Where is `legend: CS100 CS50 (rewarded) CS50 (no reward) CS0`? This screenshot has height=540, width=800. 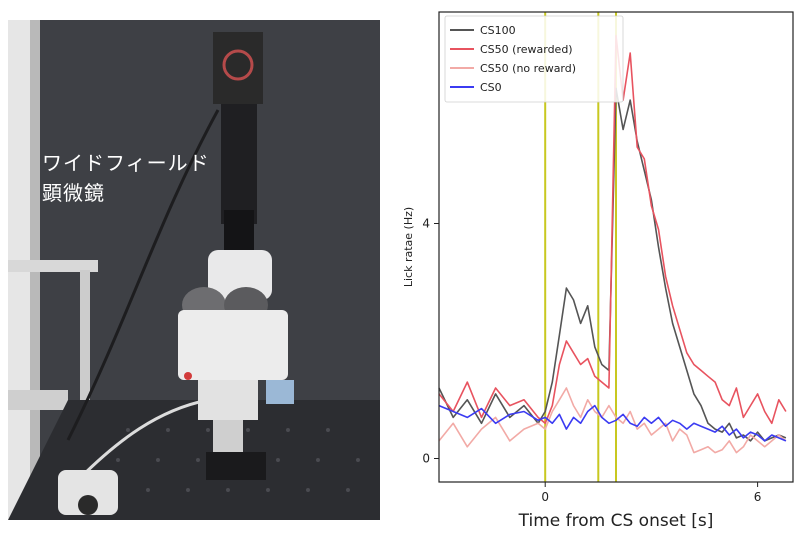 legend: CS100 CS50 (rewarded) CS50 (no reward) CS0 is located at coordinates (534, 59).